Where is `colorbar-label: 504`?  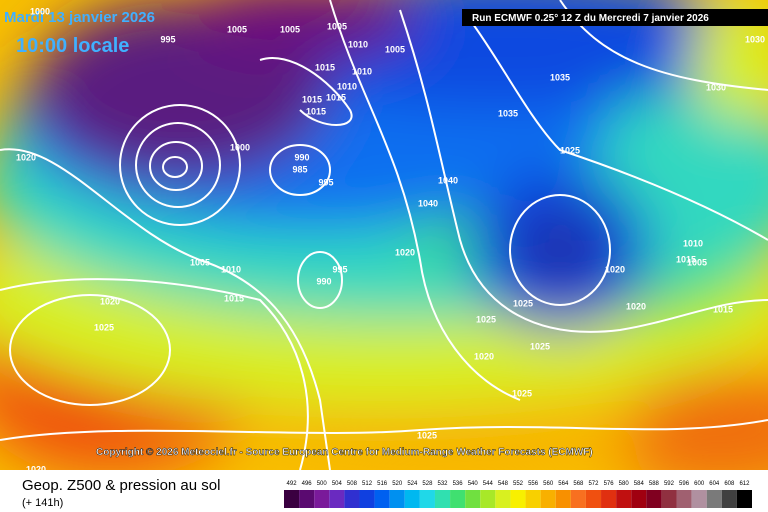
colorbar-label: 504 is located at coordinates (337, 484).